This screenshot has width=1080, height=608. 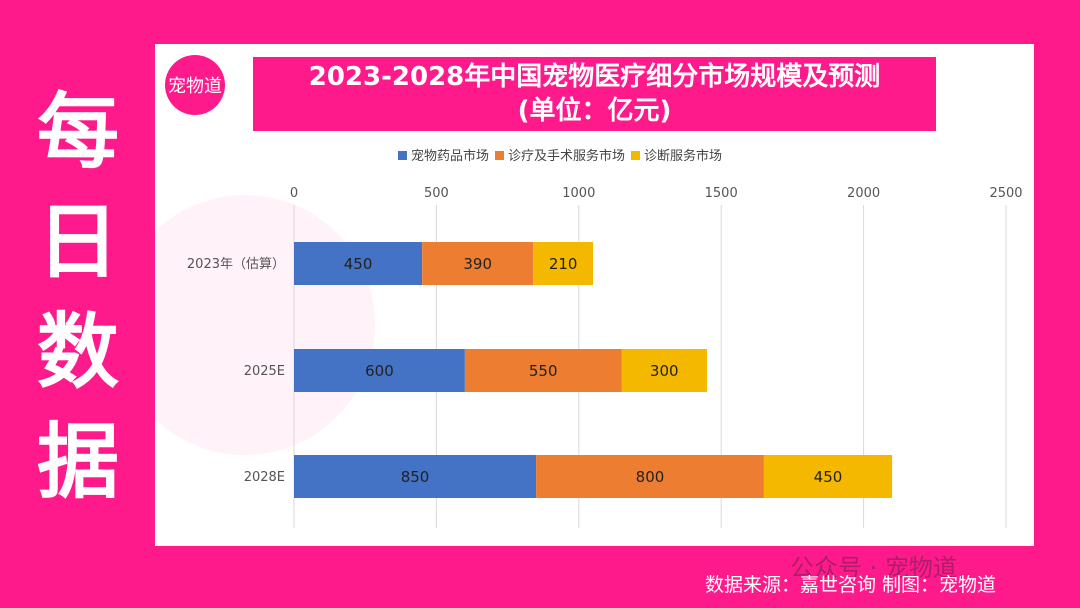 What do you see at coordinates (721, 193) in the screenshot?
I see `x-tick-label: 1500` at bounding box center [721, 193].